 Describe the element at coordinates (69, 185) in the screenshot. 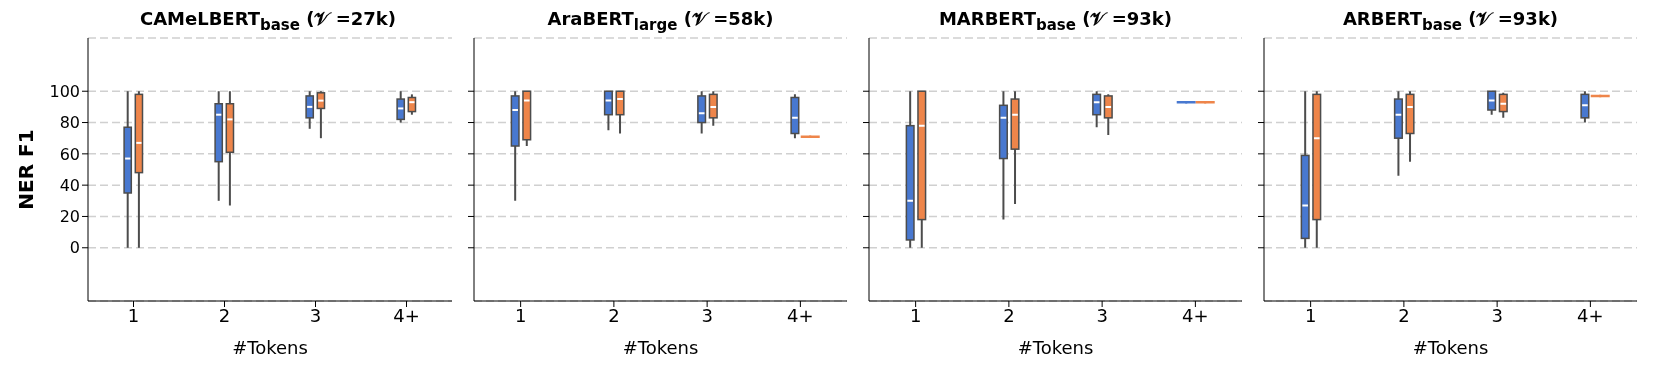

I see `y-tick-label: 40` at that location.